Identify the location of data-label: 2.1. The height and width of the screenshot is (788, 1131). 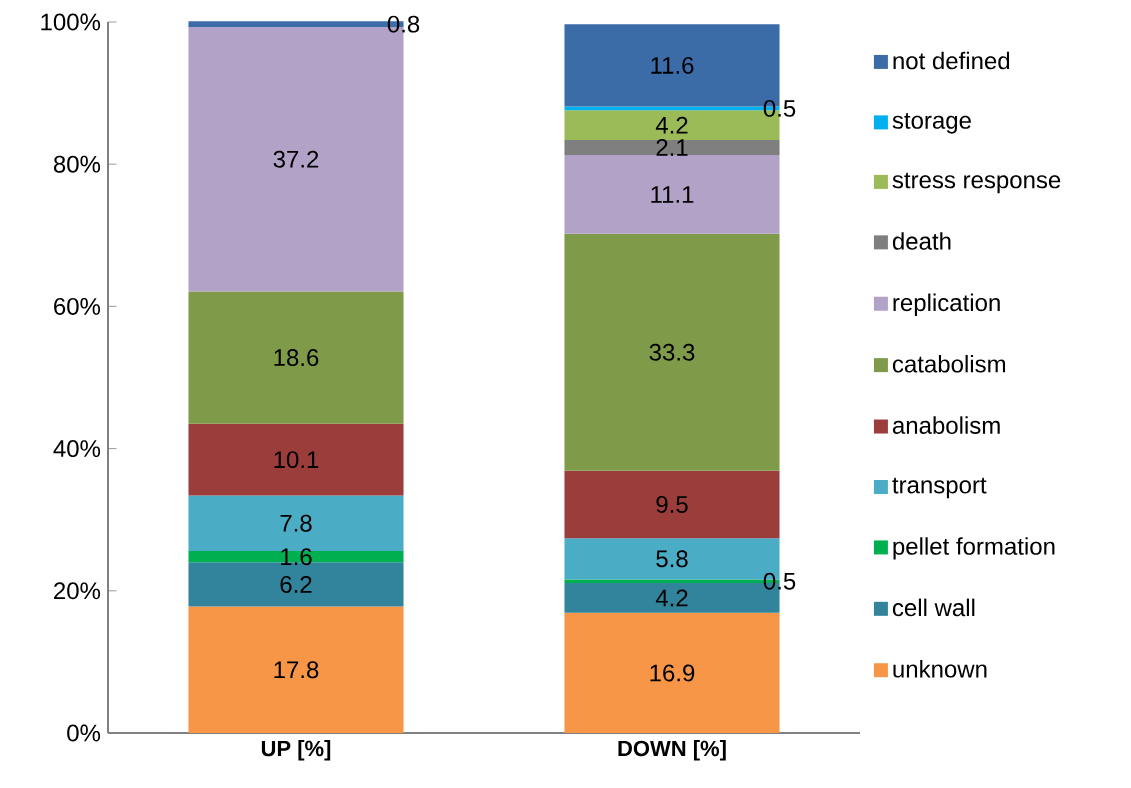
(672, 147).